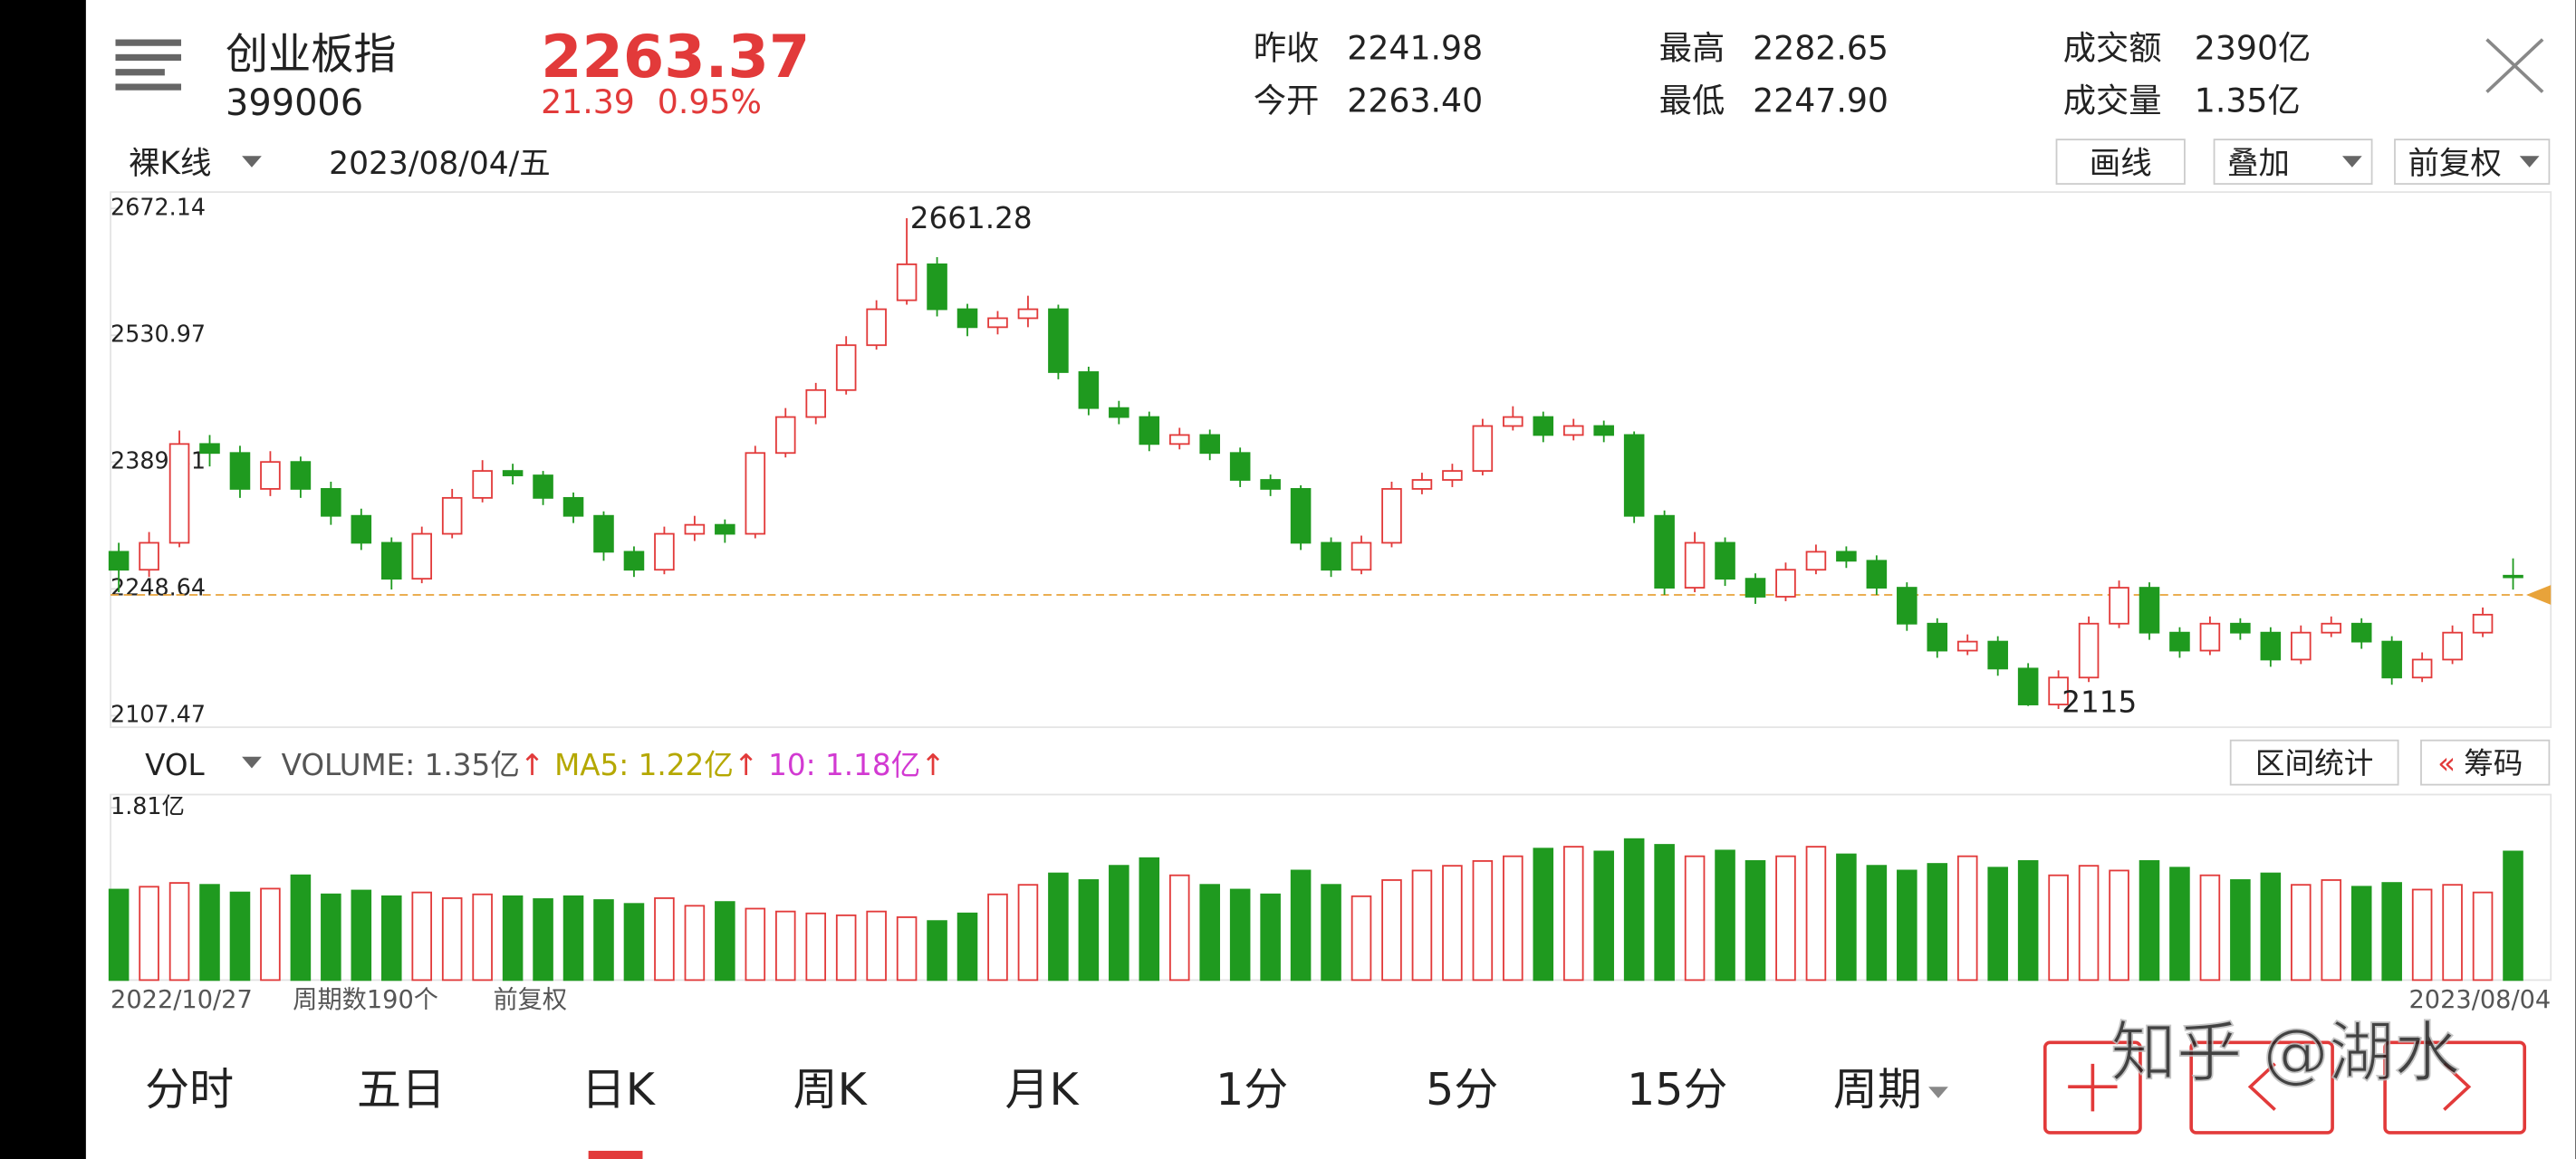 Image resolution: width=2576 pixels, height=1159 pixels. Describe the element at coordinates (1252, 1090) in the screenshot. I see `tab: 1分` at that location.